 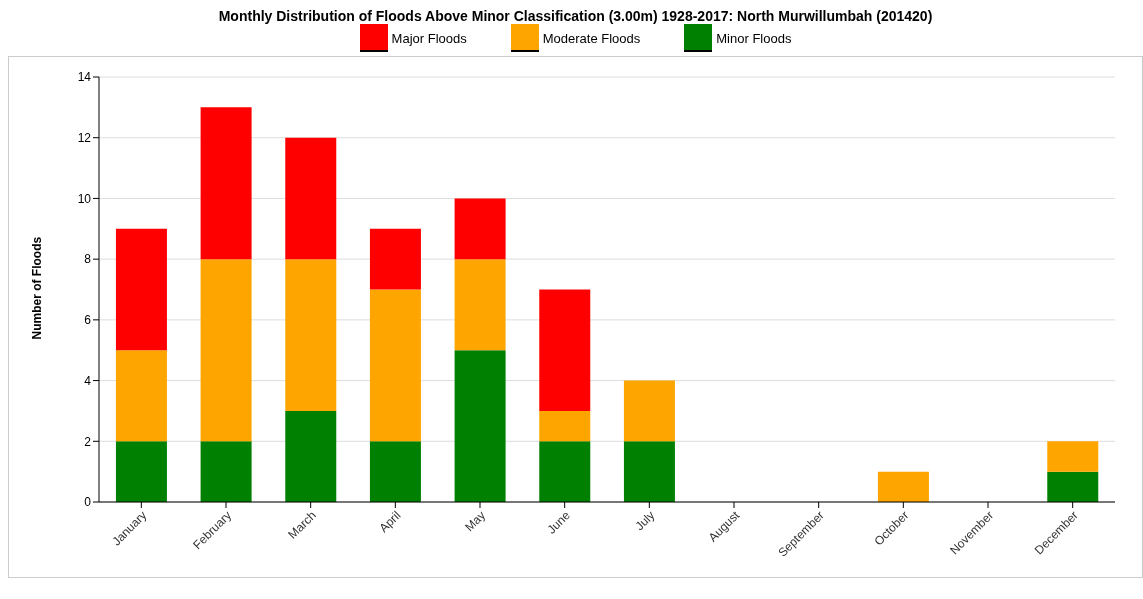 What do you see at coordinates (575, 16) in the screenshot?
I see `chart-title: Monthly Distribution of Floods Above Minor Classification (3.00m) 1928-2017: North Murwillumbah (201420)` at bounding box center [575, 16].